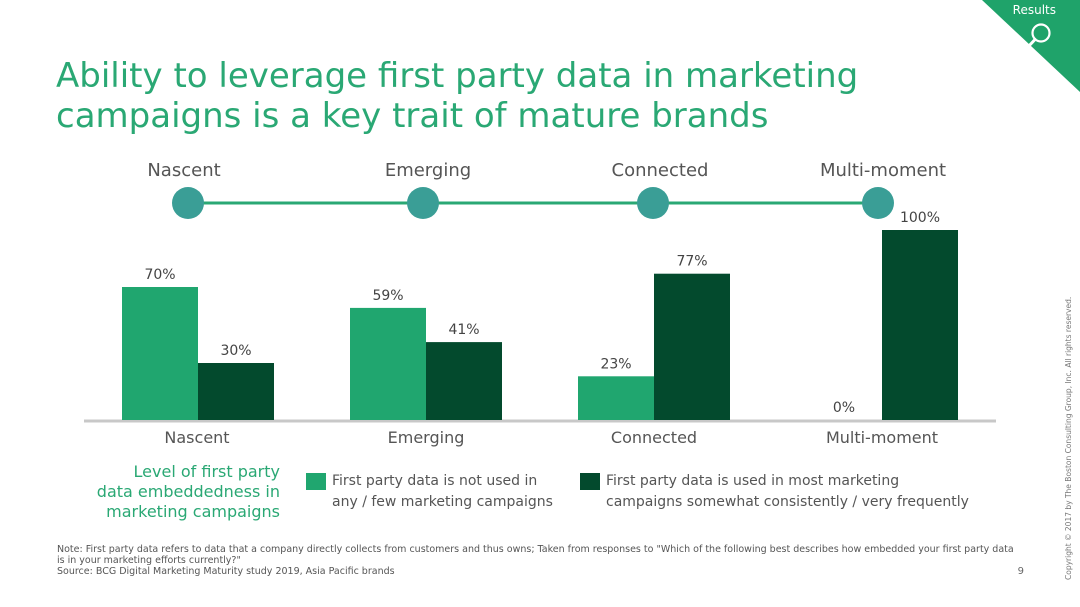  What do you see at coordinates (206, 471) in the screenshot?
I see `legend-caption-line: Level of first party` at bounding box center [206, 471].